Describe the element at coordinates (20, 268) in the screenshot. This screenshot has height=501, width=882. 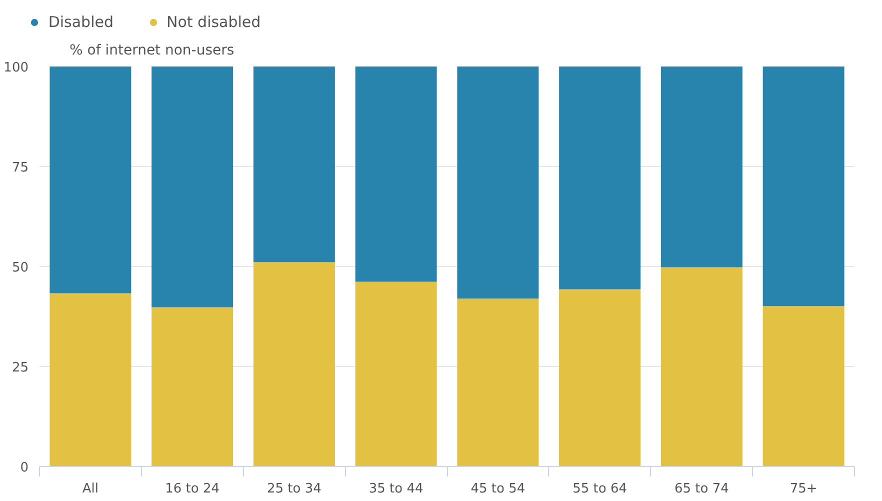
I see `y-tick-label: 50` at that location.